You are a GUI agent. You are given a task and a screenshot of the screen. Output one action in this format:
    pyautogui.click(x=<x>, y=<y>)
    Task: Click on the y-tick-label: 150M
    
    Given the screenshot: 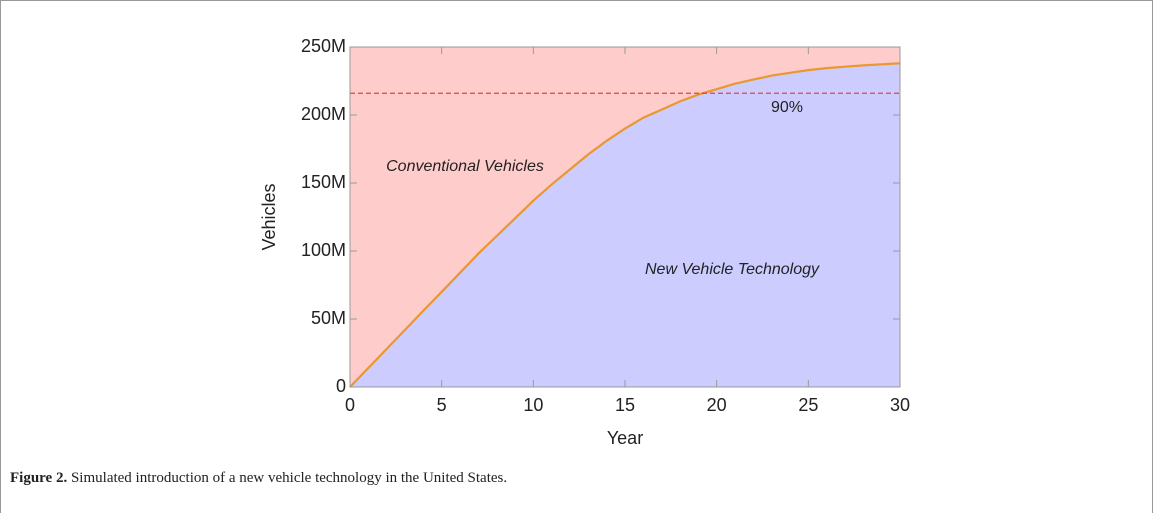 What is the action you would take?
    pyautogui.click(x=323, y=182)
    